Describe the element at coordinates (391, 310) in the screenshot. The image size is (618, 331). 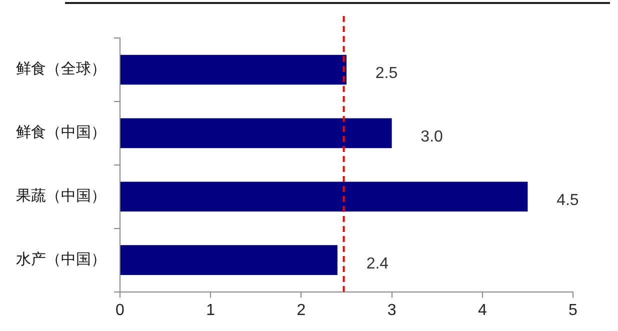
I see `x-tick-label: 3` at that location.